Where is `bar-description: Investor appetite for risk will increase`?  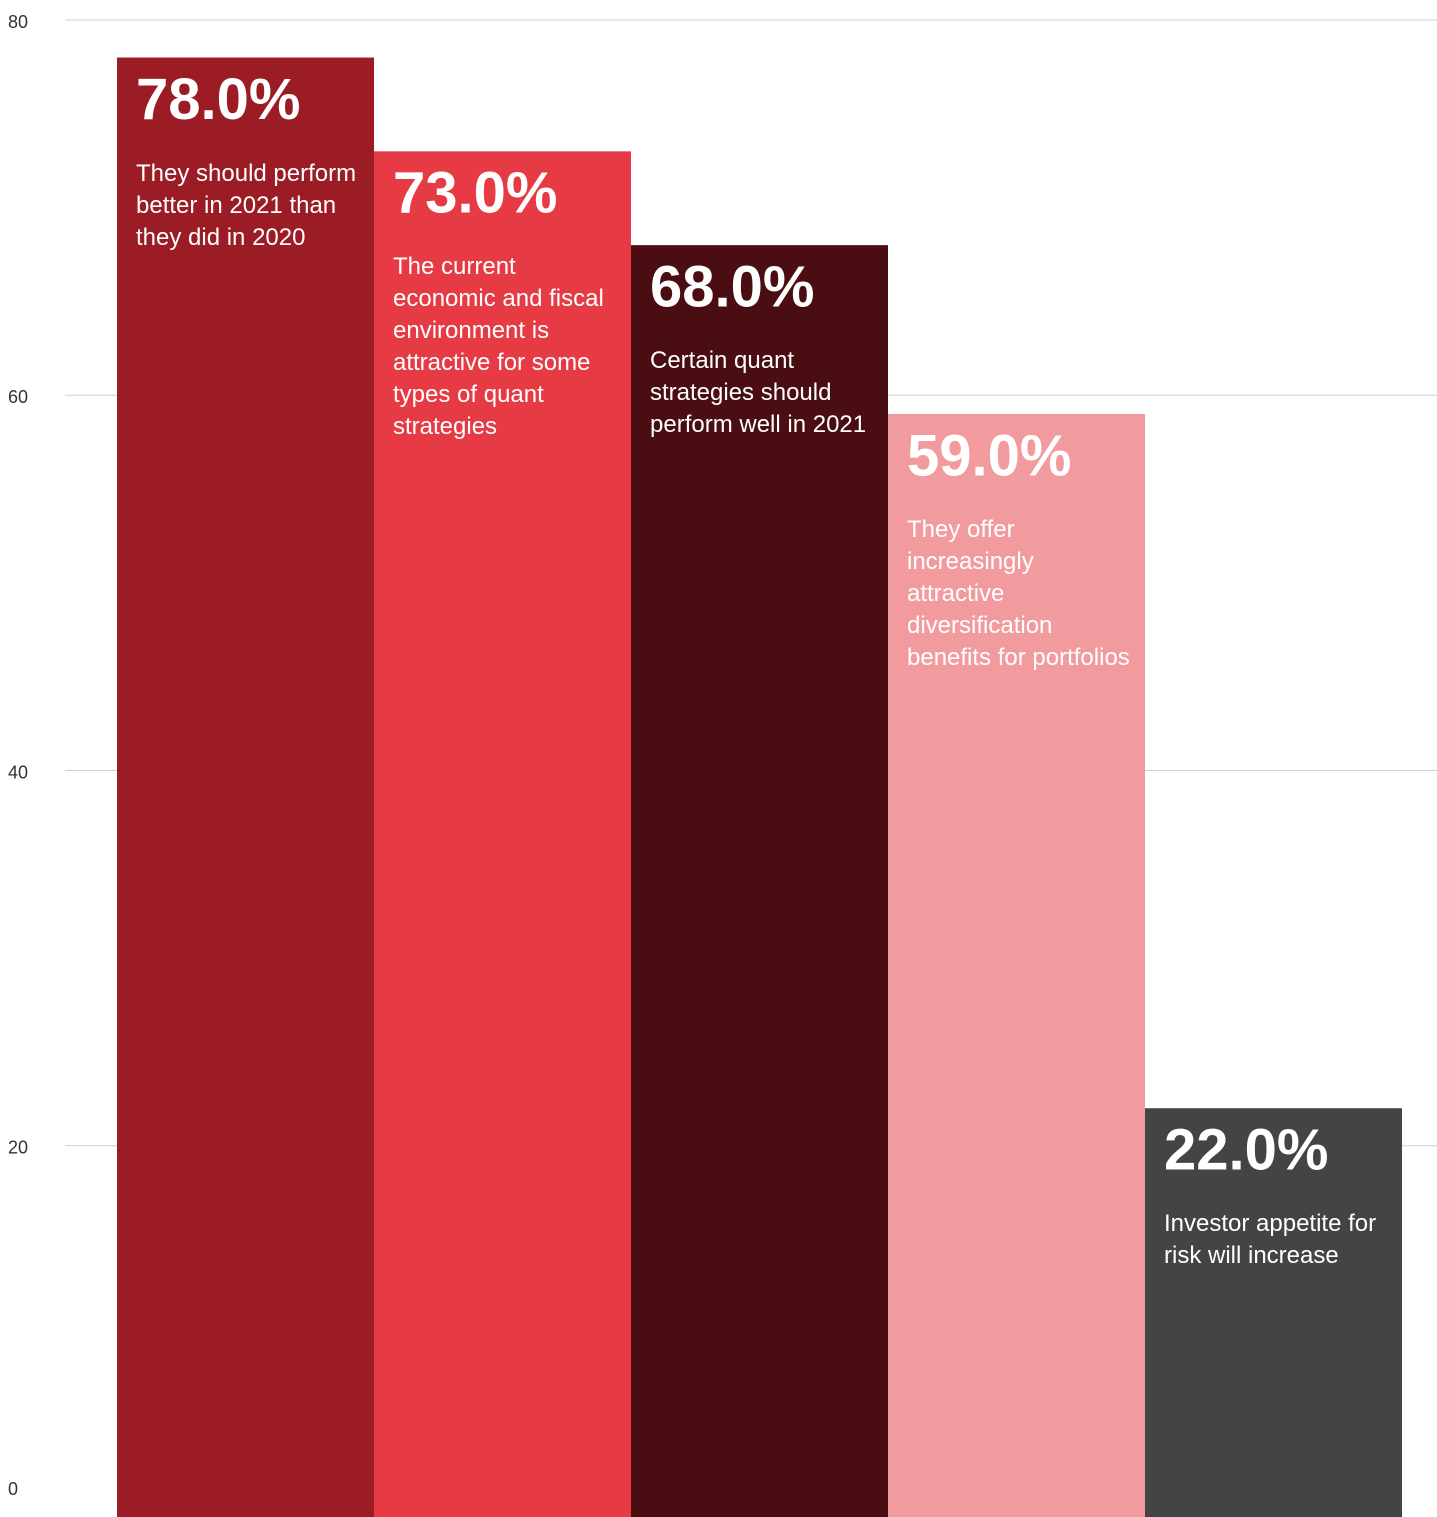
bar-description: Investor appetite for risk will increase is located at coordinates (1270, 1240).